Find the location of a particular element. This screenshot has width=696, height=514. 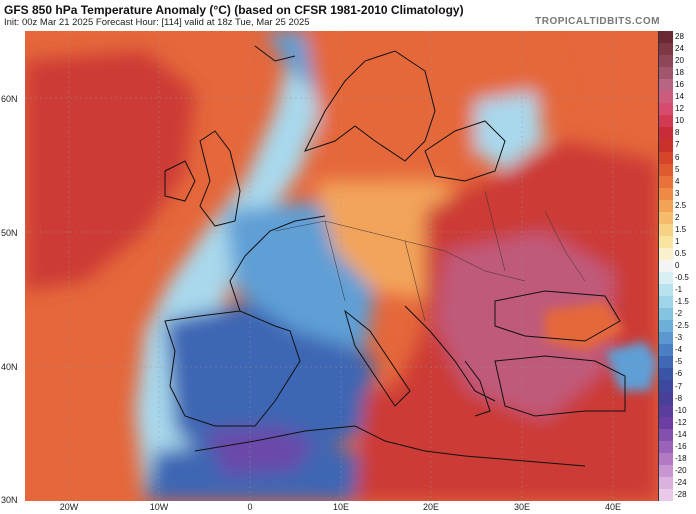

colorbar-label: 2.5 is located at coordinates (681, 205).